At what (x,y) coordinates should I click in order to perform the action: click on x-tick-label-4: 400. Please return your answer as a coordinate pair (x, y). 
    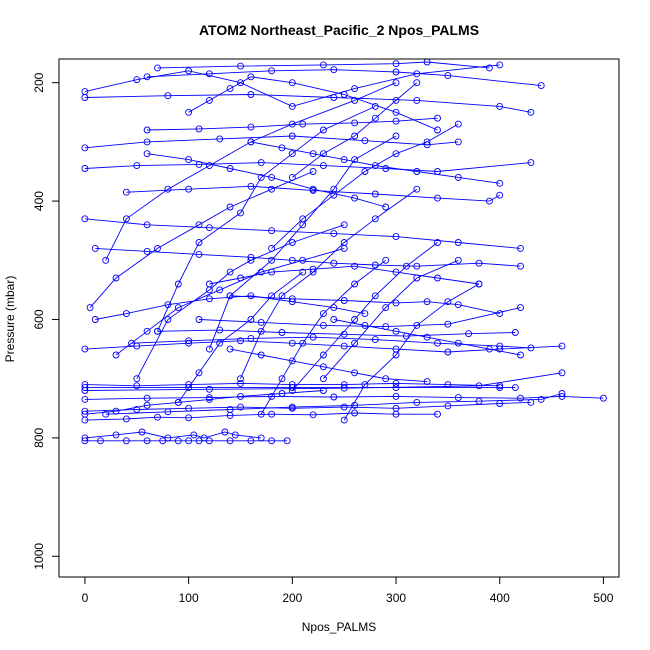
    Looking at the image, I should click on (500, 598).